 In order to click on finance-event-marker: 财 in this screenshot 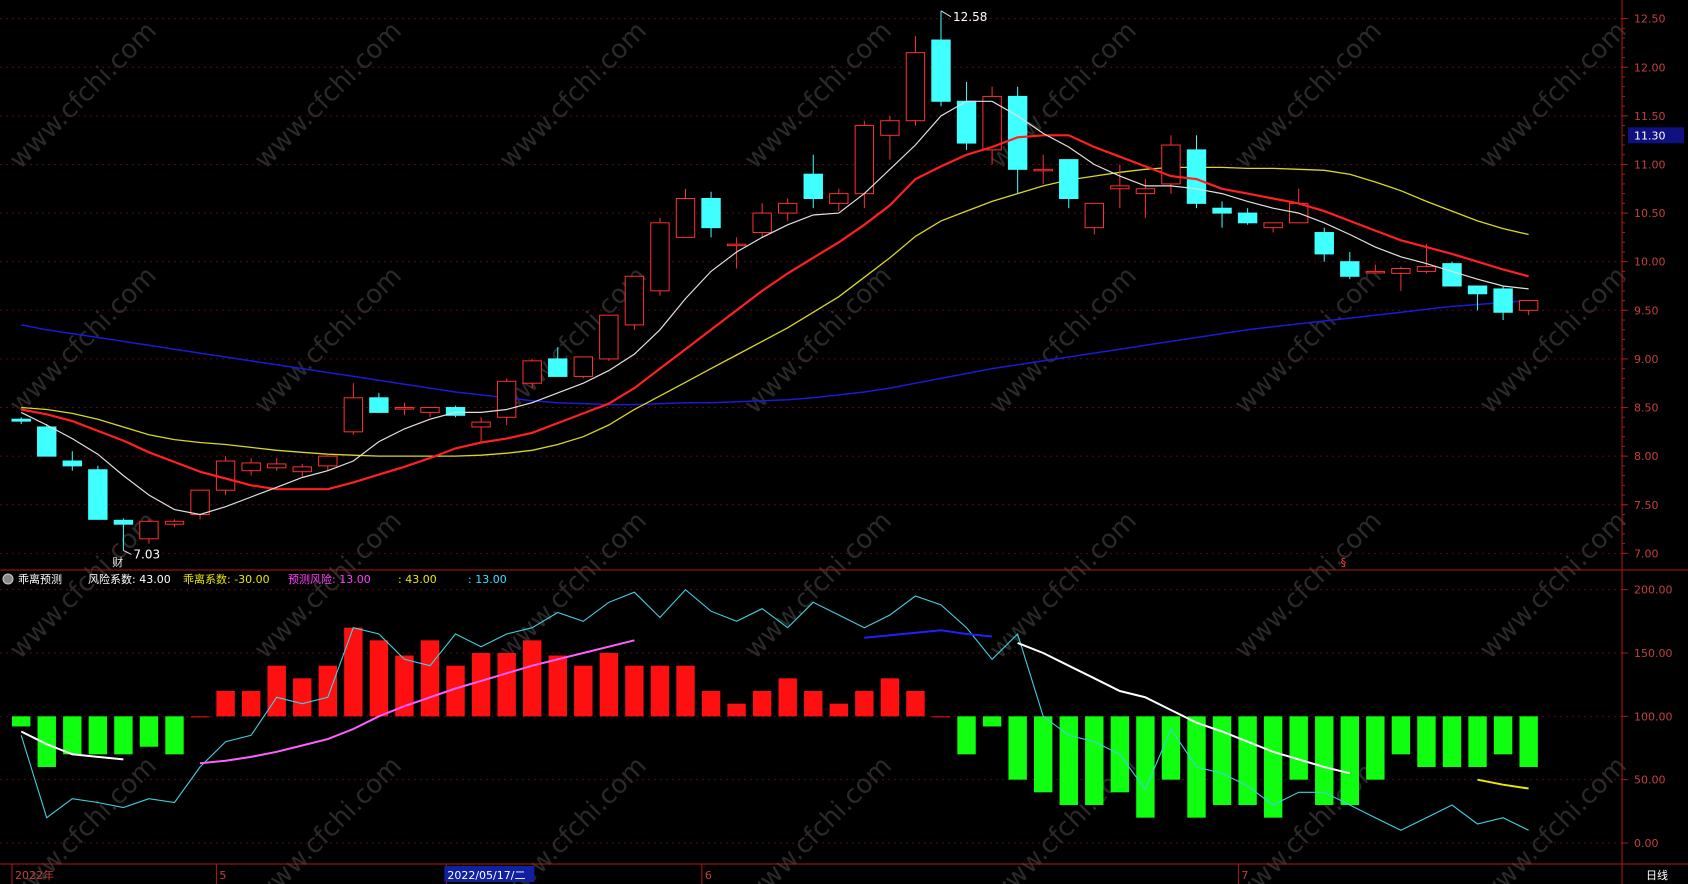, I will do `click(117, 562)`.